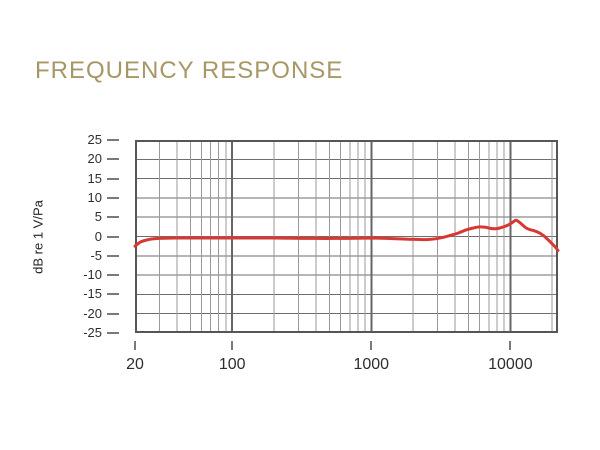  I want to click on y-tick-label: -15, so click(92, 294).